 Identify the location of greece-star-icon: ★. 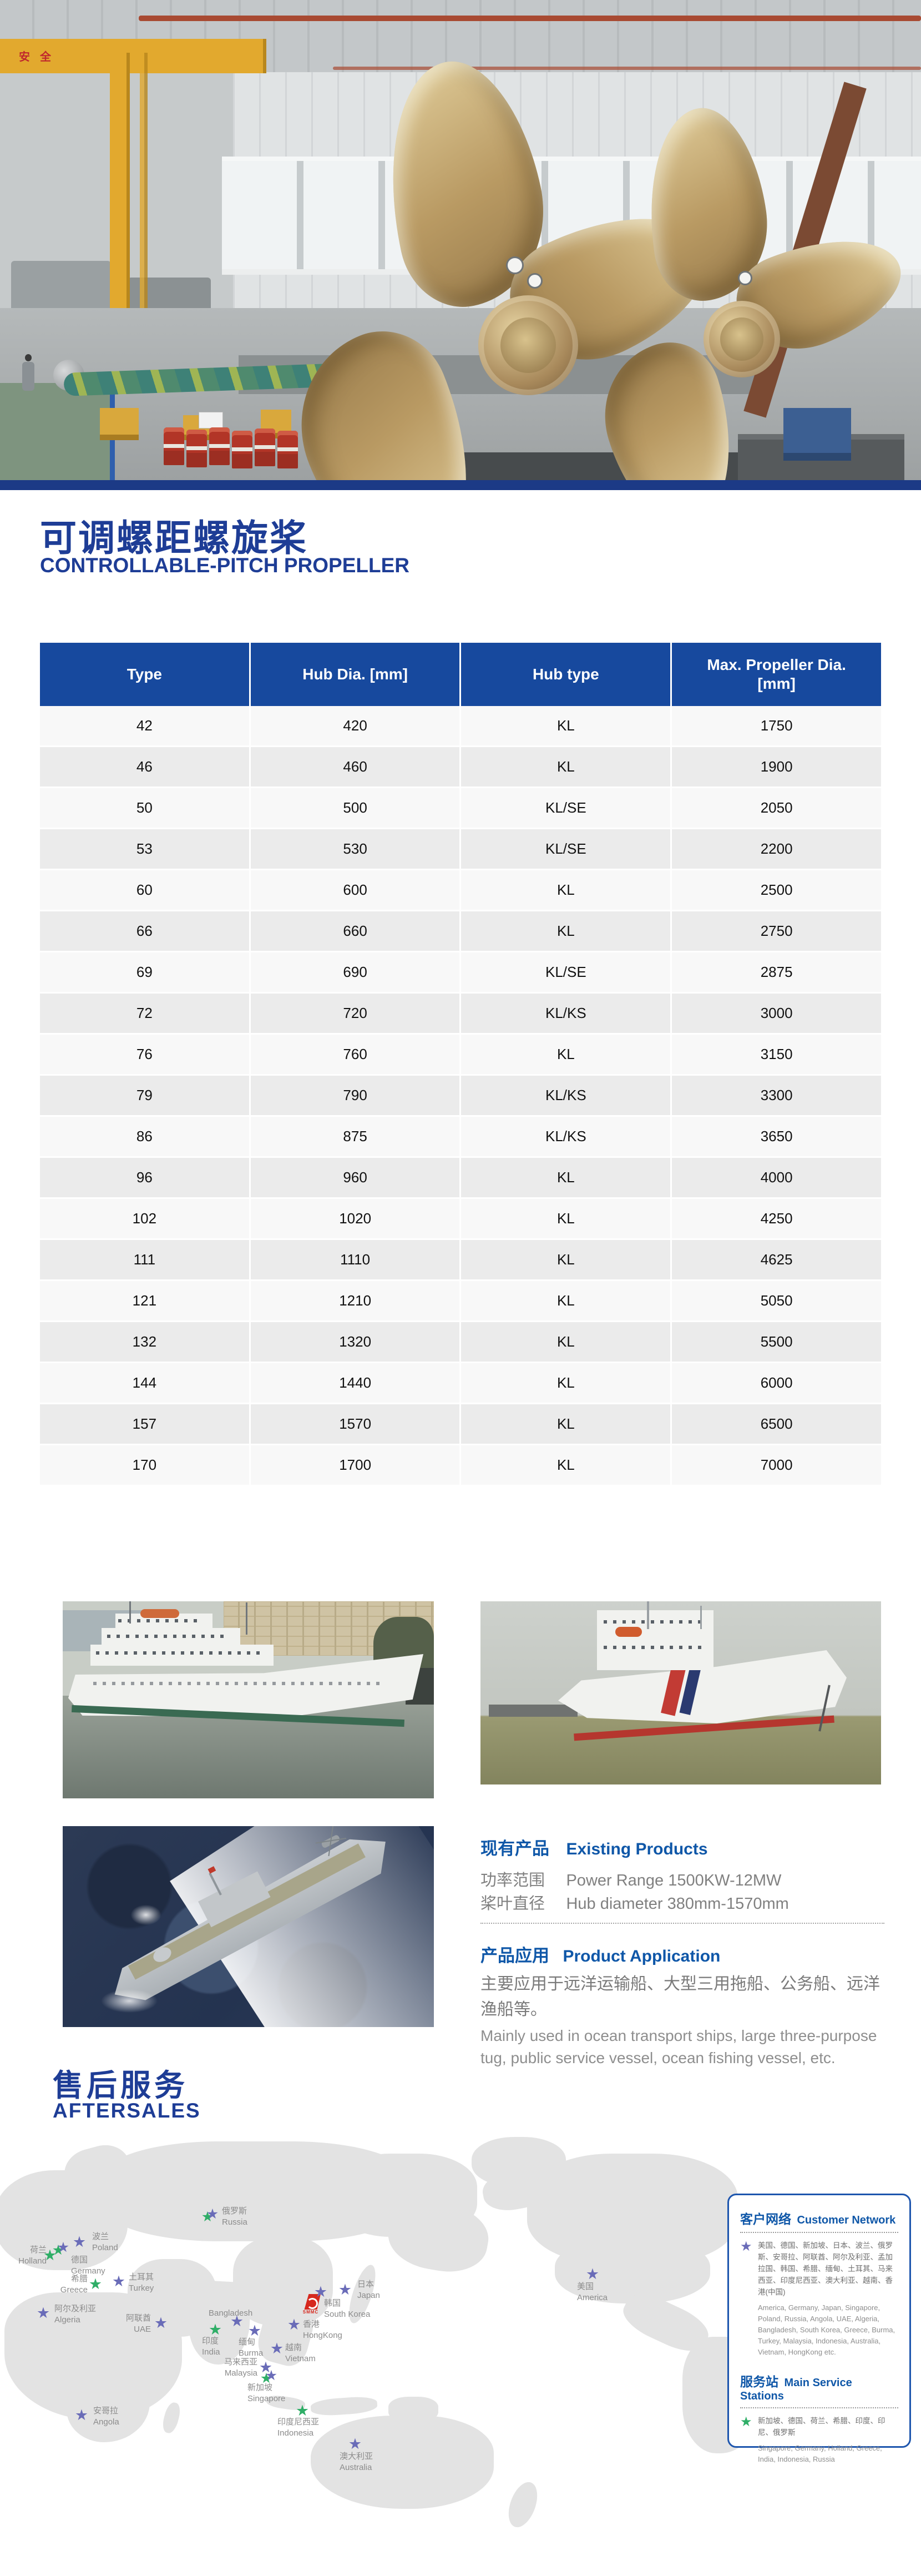
(95, 2283).